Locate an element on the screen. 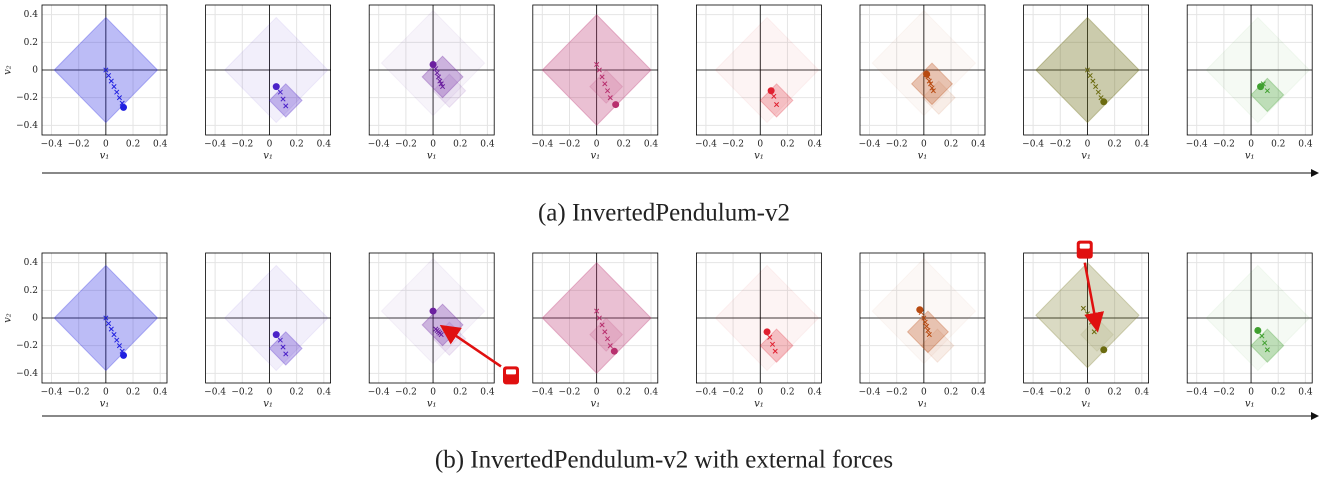 The image size is (1327, 477). caption: (a) InvertedPendulum-v2 is located at coordinates (664, 213).